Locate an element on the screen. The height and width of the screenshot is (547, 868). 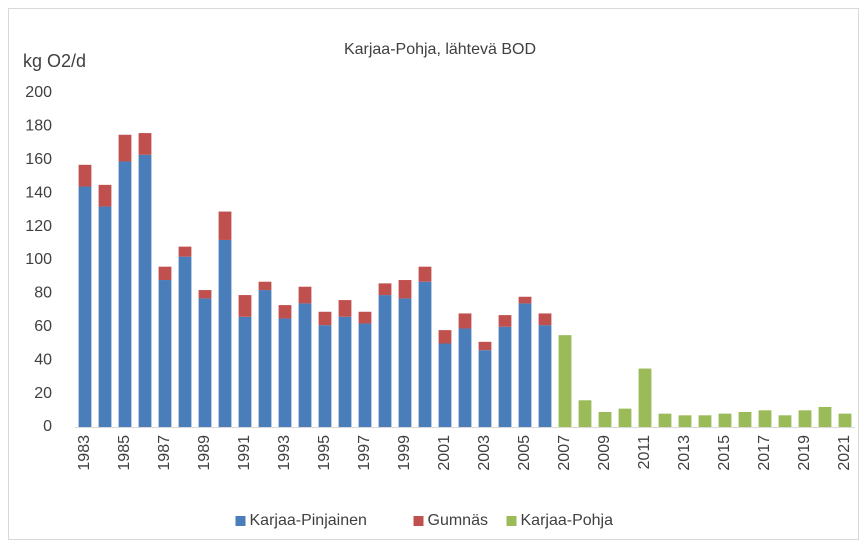
x-tick-label: 2007 is located at coordinates (564, 453).